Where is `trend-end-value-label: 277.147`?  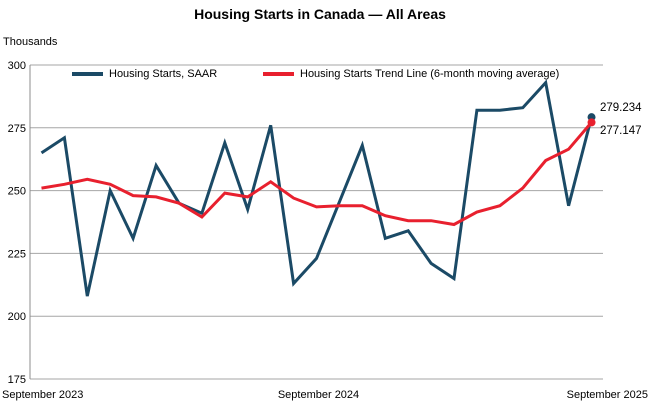
trend-end-value-label: 277.147 is located at coordinates (621, 131).